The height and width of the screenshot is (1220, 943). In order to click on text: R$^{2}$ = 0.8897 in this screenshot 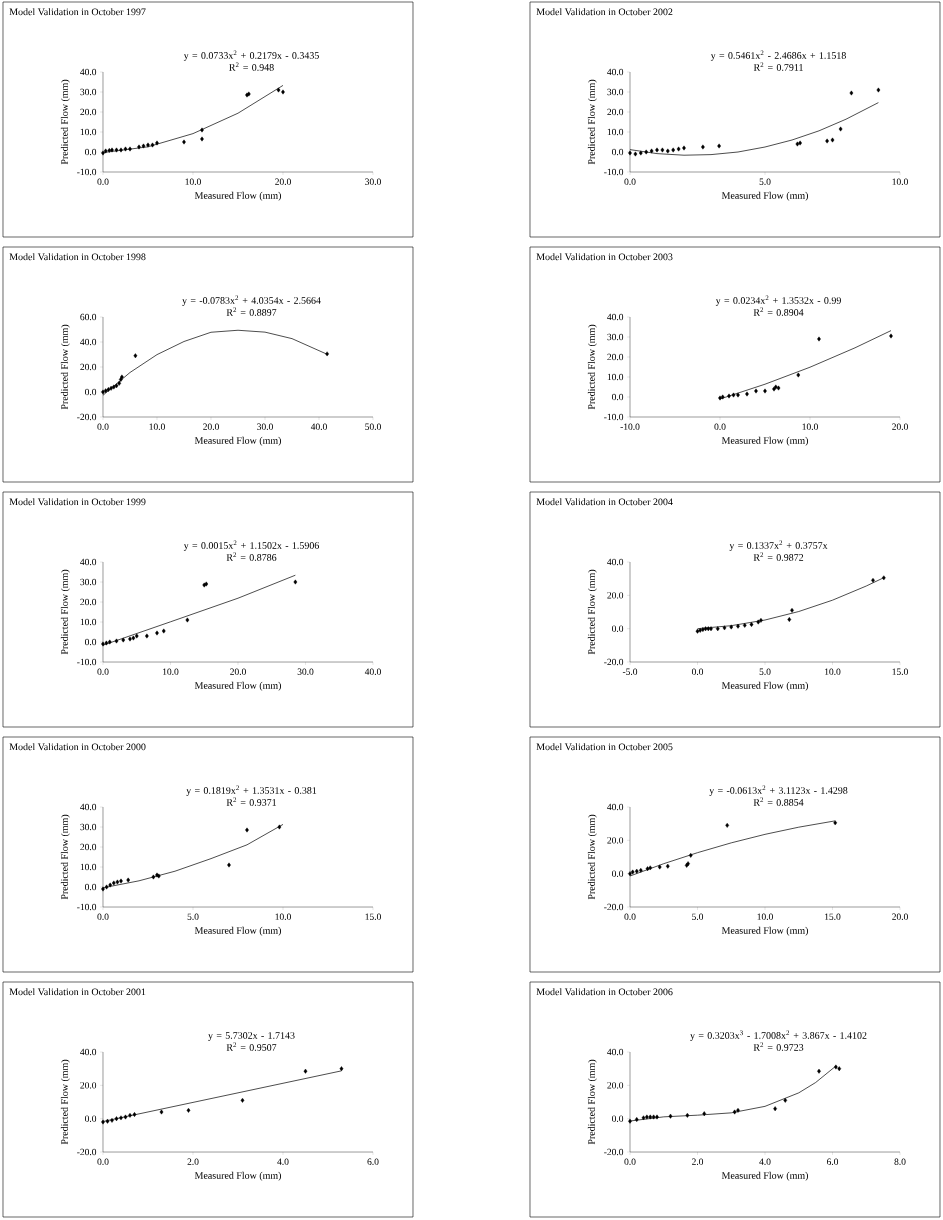, I will do `click(251, 311)`.